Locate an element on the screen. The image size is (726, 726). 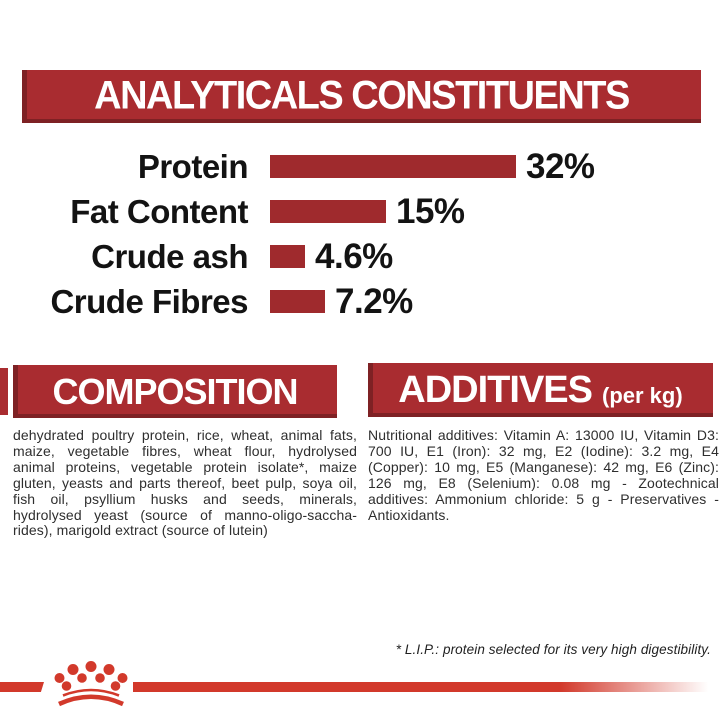
chart-label: Protein is located at coordinates (193, 166).